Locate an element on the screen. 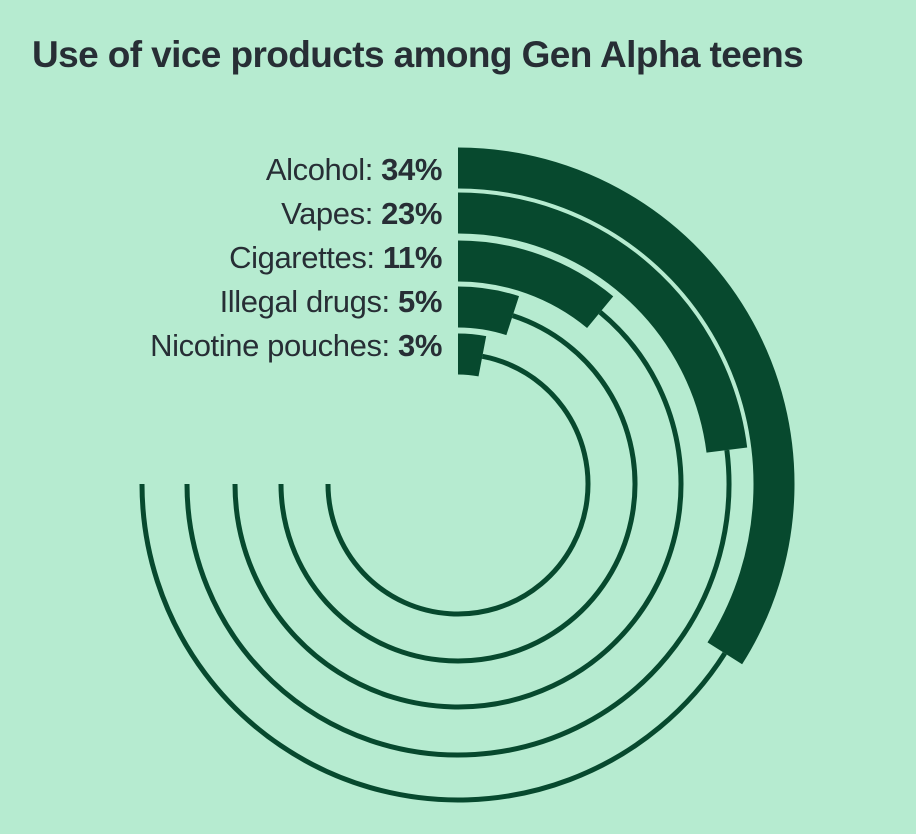  bar-arc-vapes is located at coordinates (602, 322).